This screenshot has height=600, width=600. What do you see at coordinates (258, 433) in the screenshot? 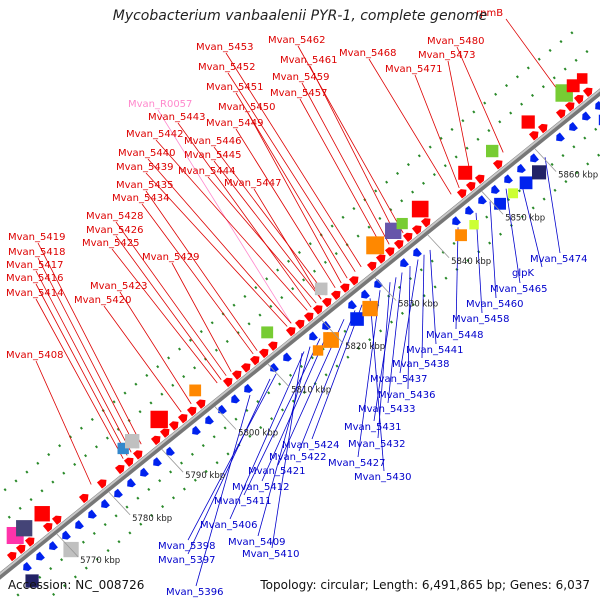
I see `scale-tick-label: 5800 kbp` at bounding box center [258, 433].